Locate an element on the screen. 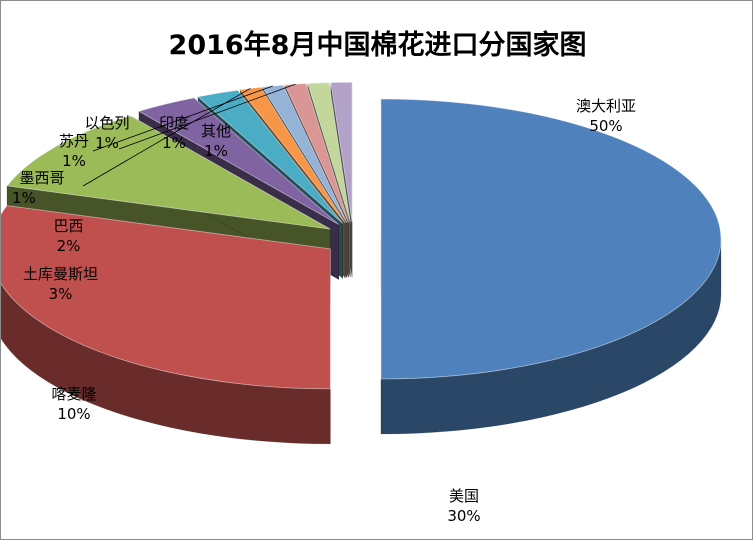  slice-percent: 50% is located at coordinates (606, 126).